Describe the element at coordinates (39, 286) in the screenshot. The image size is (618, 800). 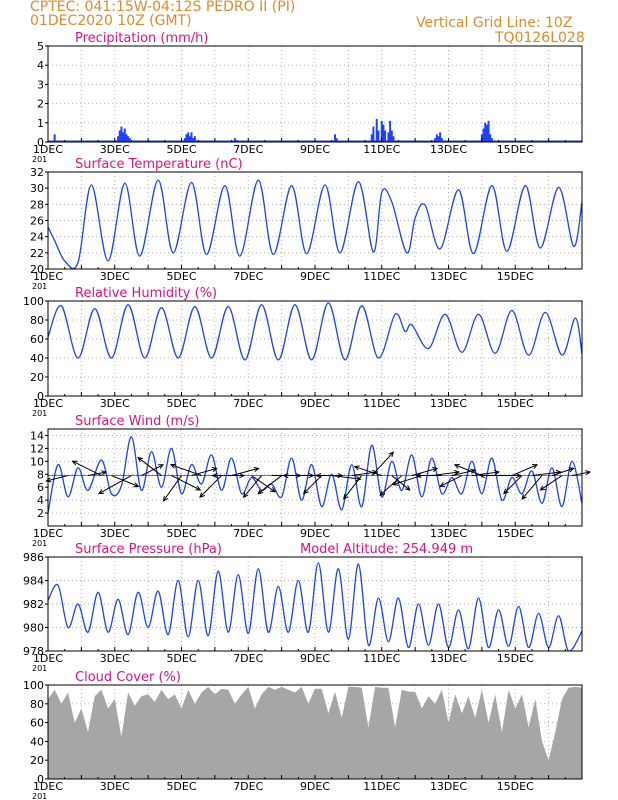
I see `x-year-label: 201` at that location.